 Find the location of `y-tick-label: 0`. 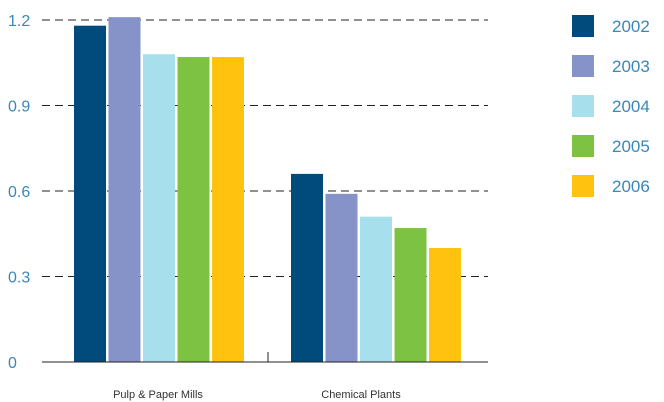

y-tick-label: 0 is located at coordinates (12, 363).